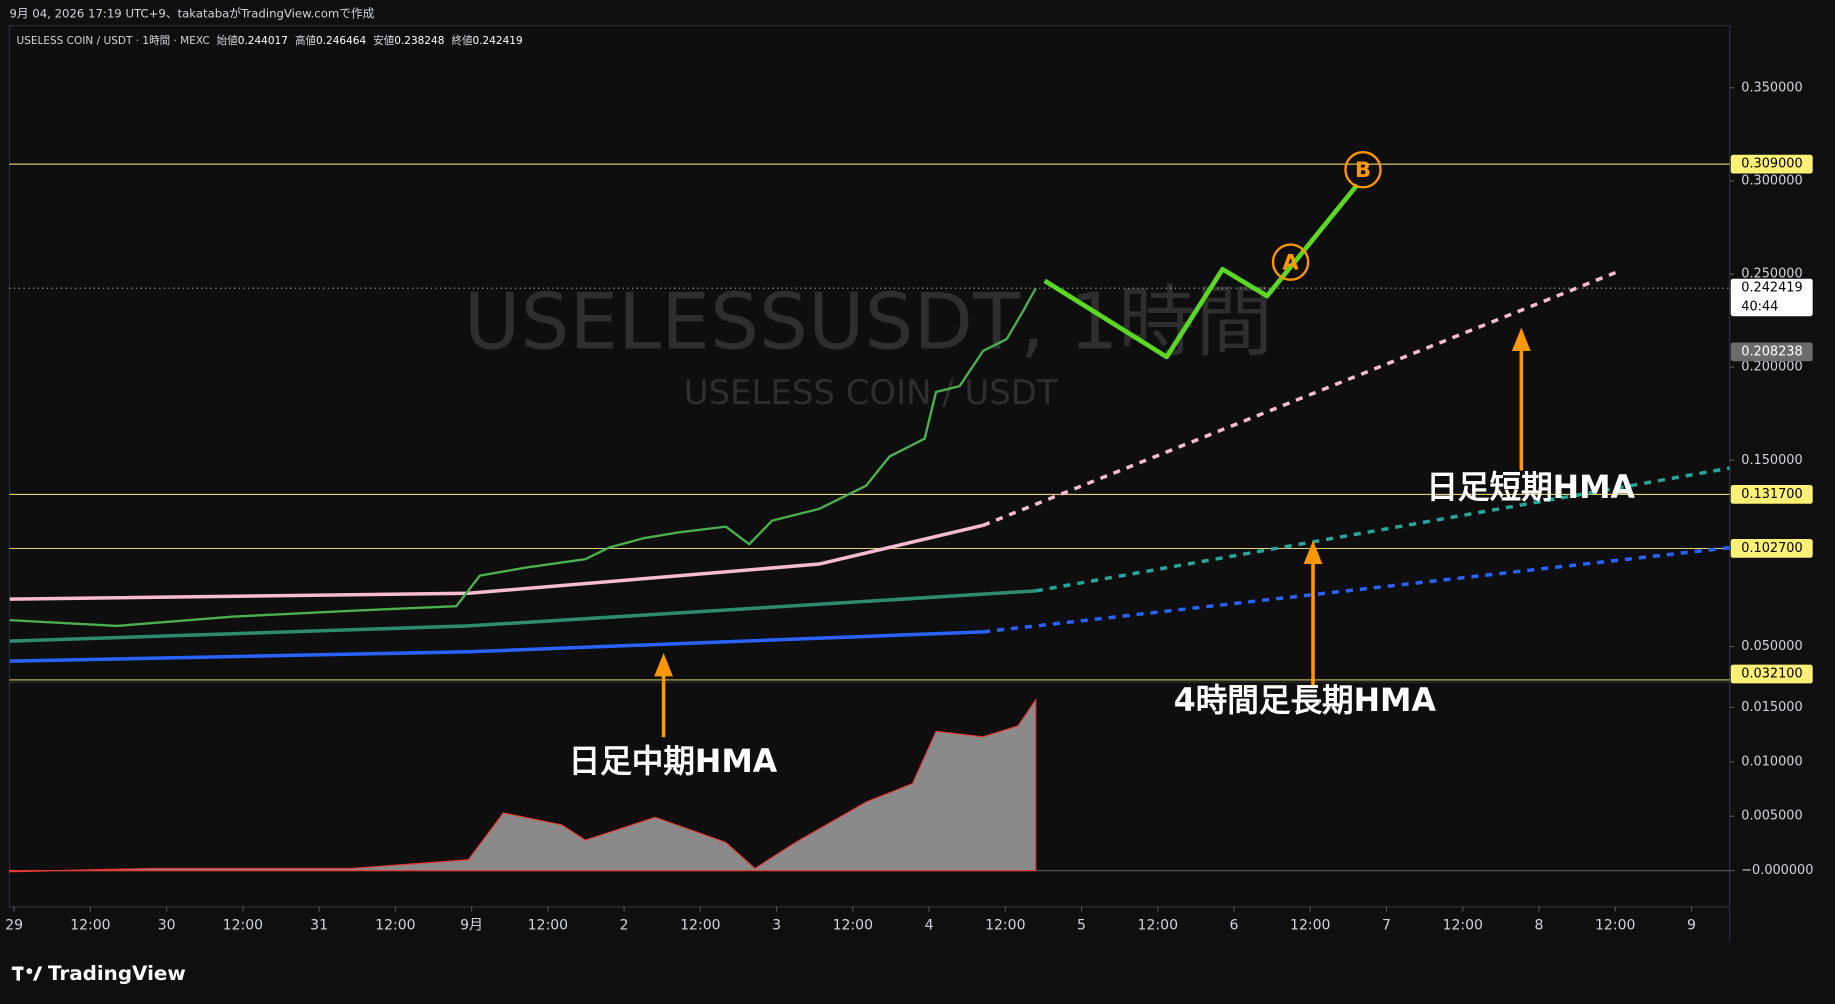 This screenshot has height=1004, width=1835. What do you see at coordinates (1771, 816) in the screenshot?
I see `y-tick-label: 0.005000` at bounding box center [1771, 816].